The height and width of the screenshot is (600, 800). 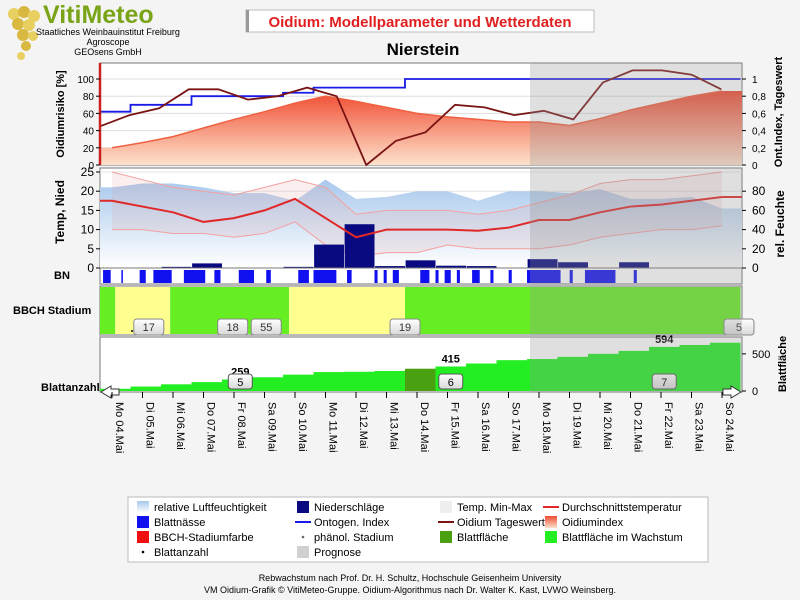 What do you see at coordinates (780, 224) in the screenshot?
I see `ylabel-humidity: rel. Feuchte` at bounding box center [780, 224].